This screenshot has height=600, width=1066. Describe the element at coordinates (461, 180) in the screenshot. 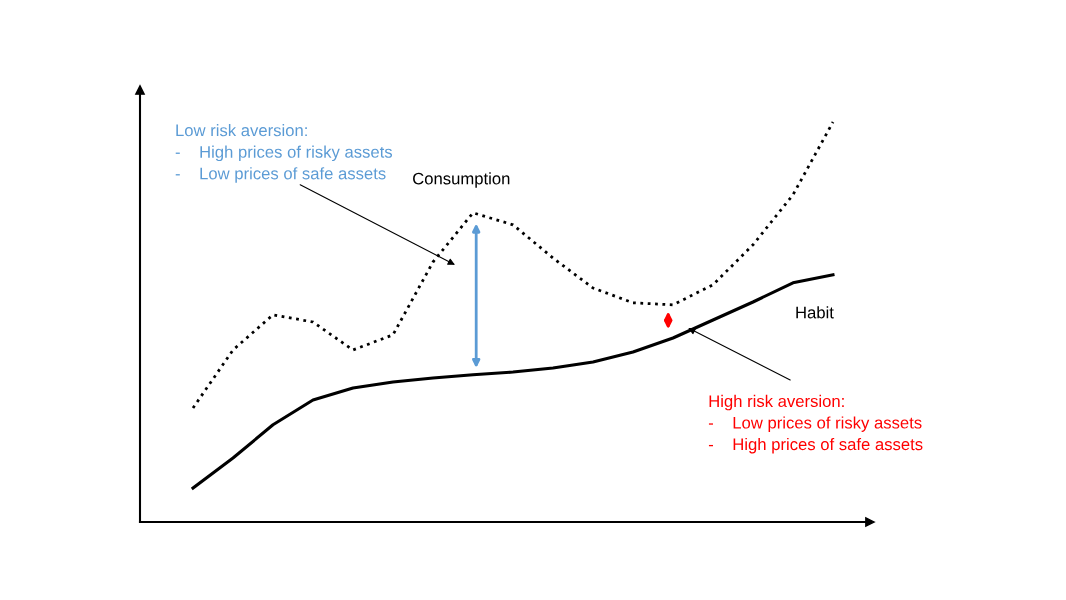

I see `text: Consumption` at that location.